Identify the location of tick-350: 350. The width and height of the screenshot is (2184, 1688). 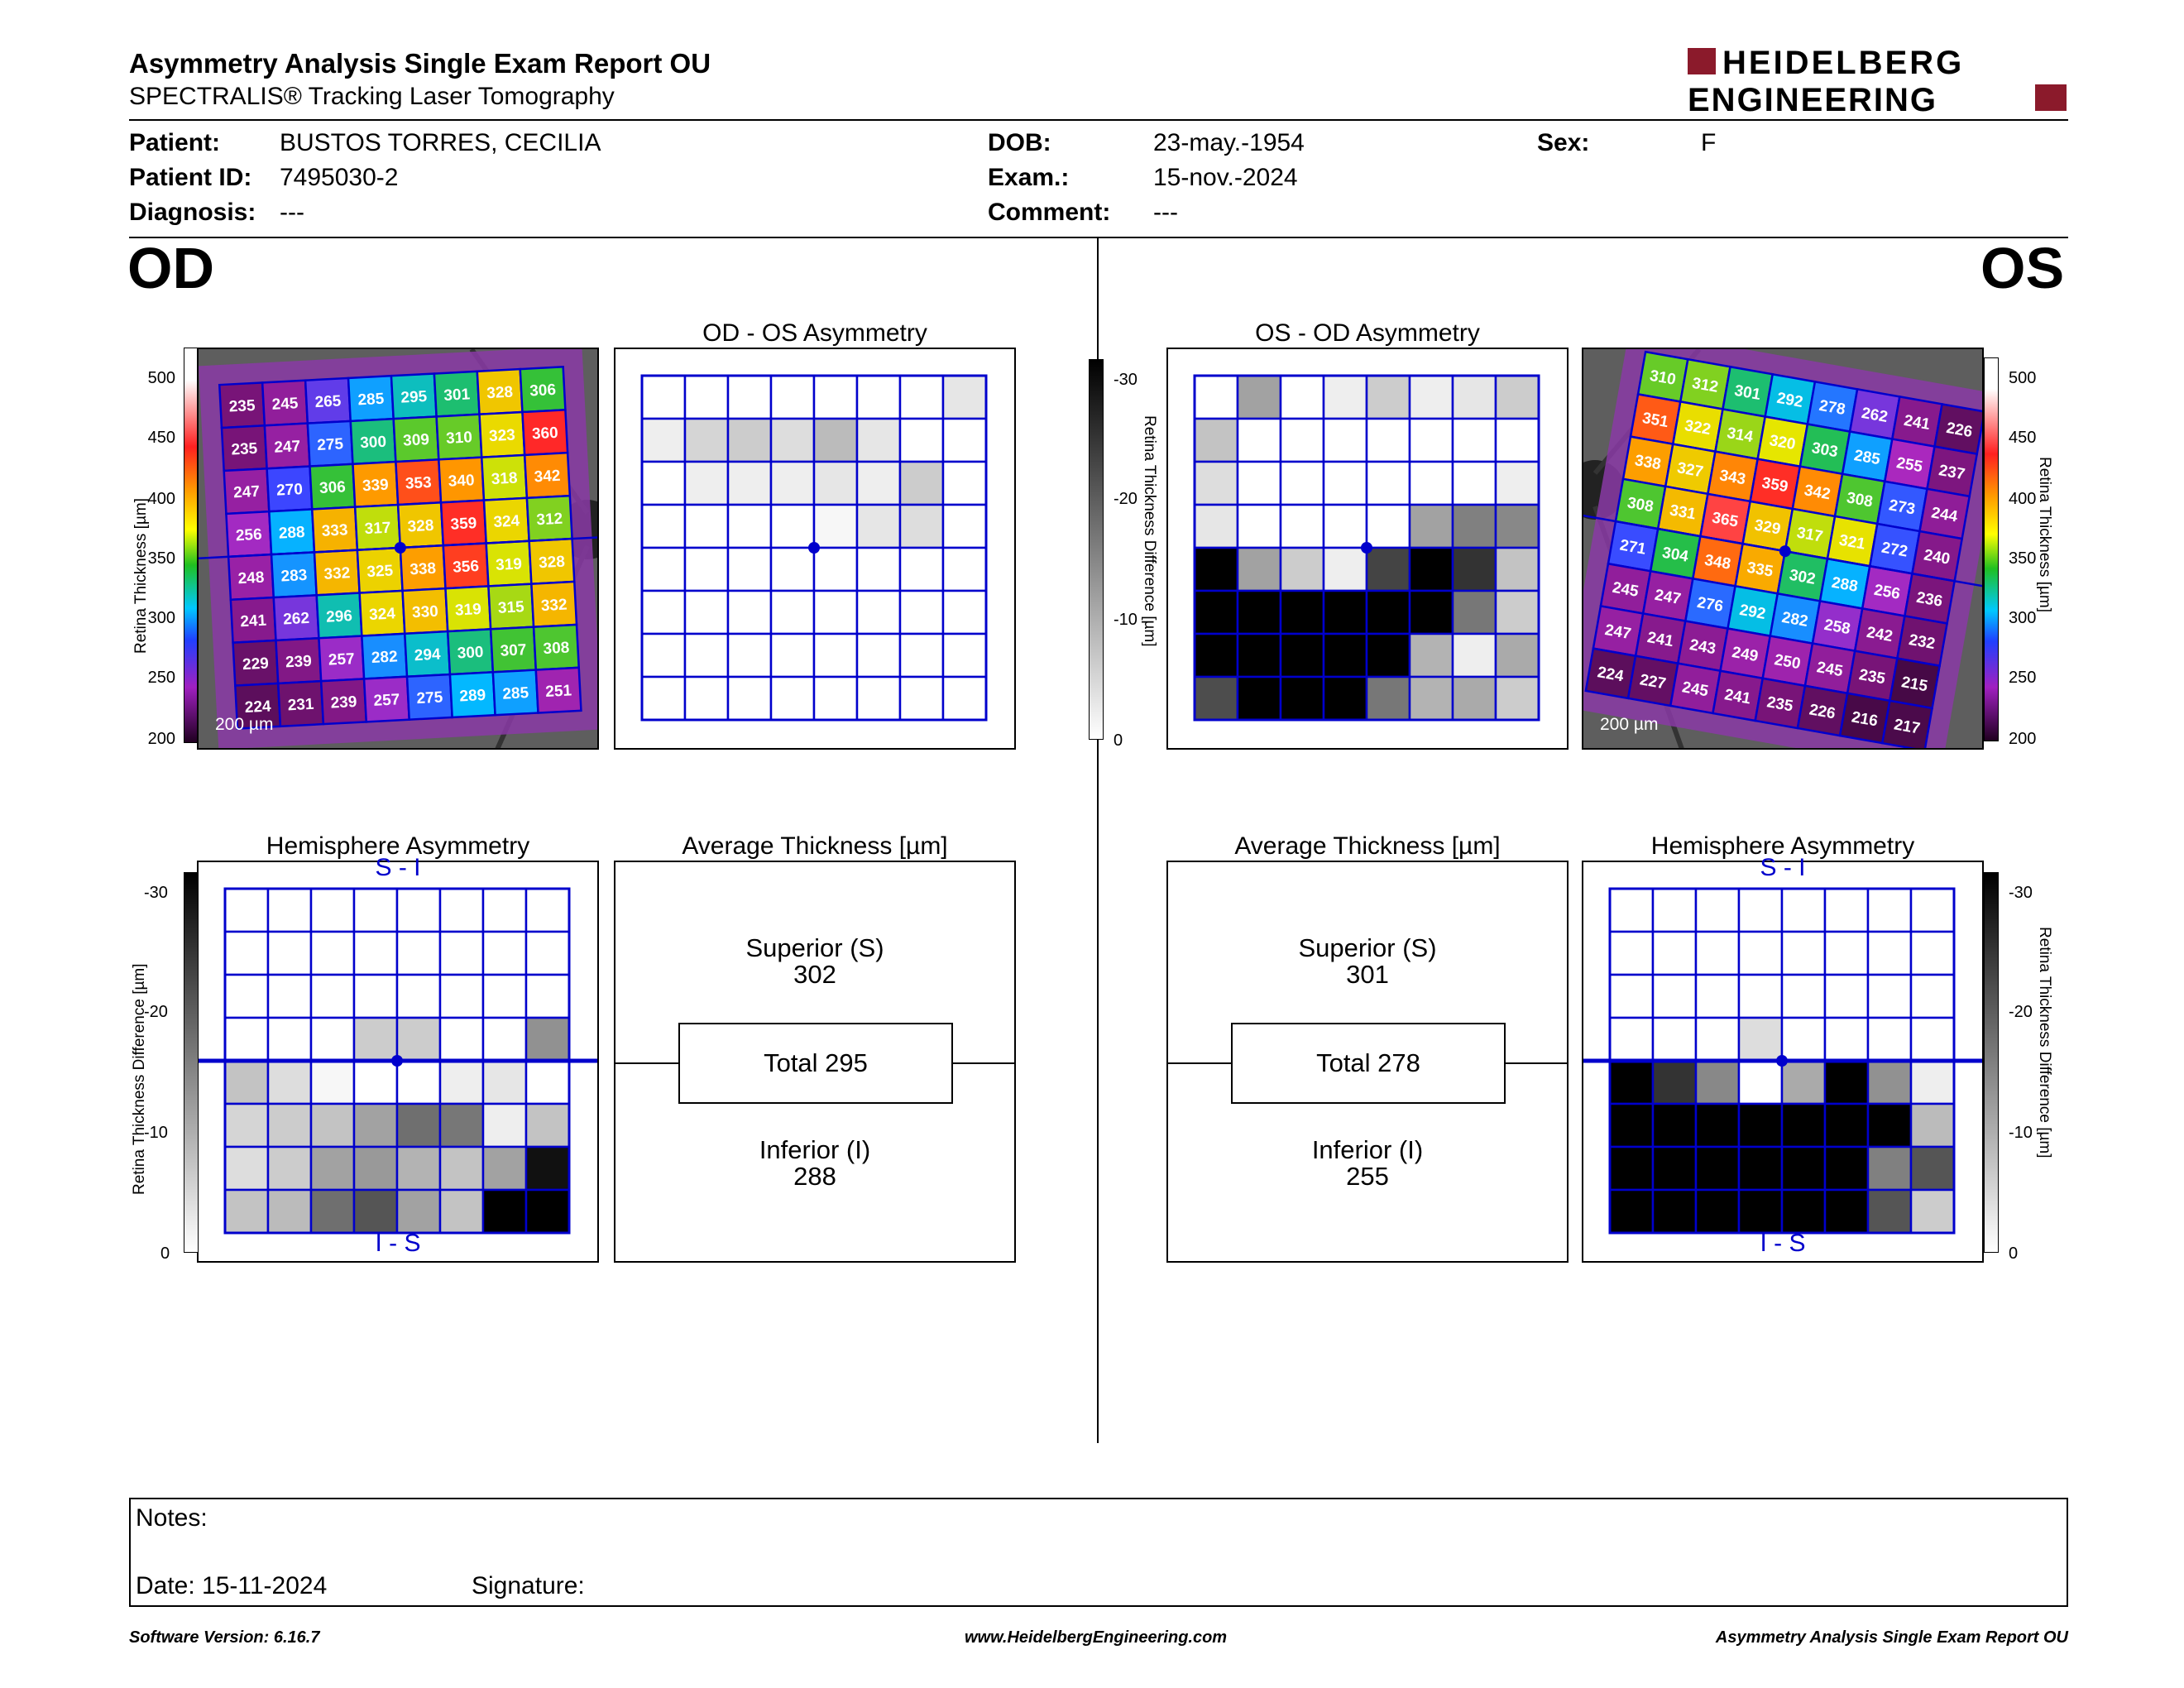
(161, 558).